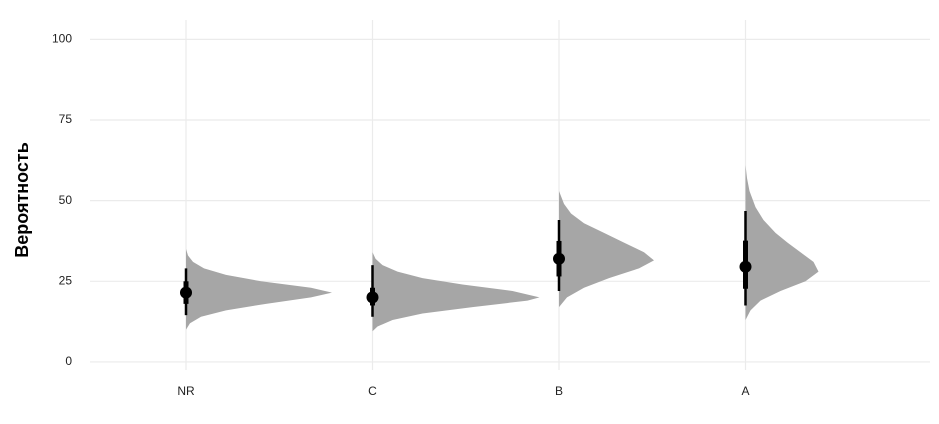 Image resolution: width=939 pixels, height=424 pixels. What do you see at coordinates (66, 280) in the screenshot?
I see `y-tick-label: 25` at bounding box center [66, 280].